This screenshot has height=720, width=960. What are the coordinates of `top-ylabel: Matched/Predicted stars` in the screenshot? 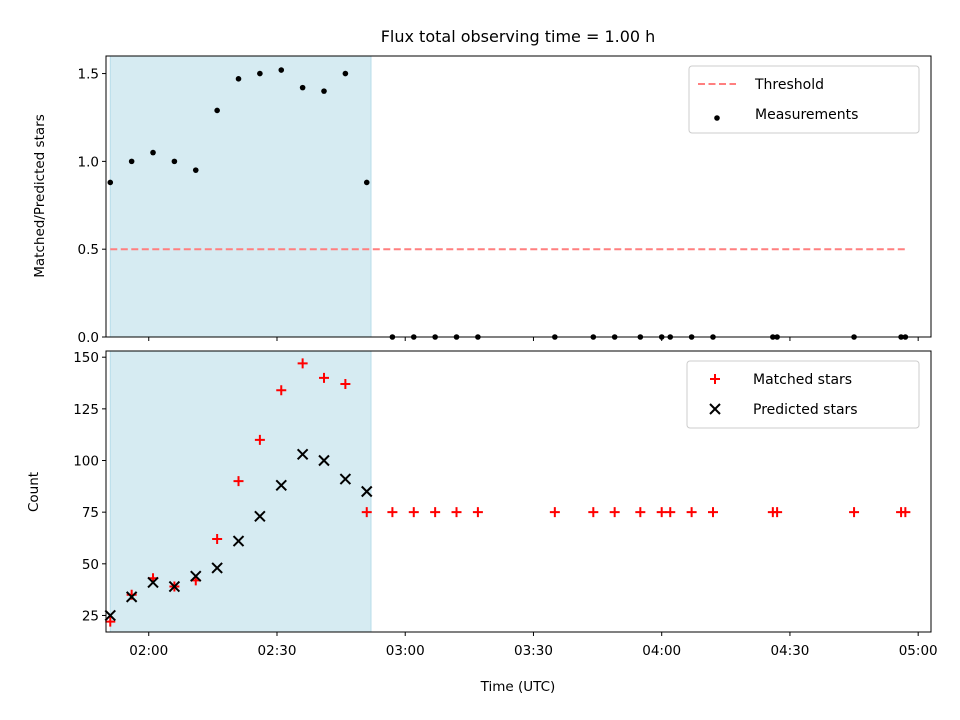 It's located at (40, 195).